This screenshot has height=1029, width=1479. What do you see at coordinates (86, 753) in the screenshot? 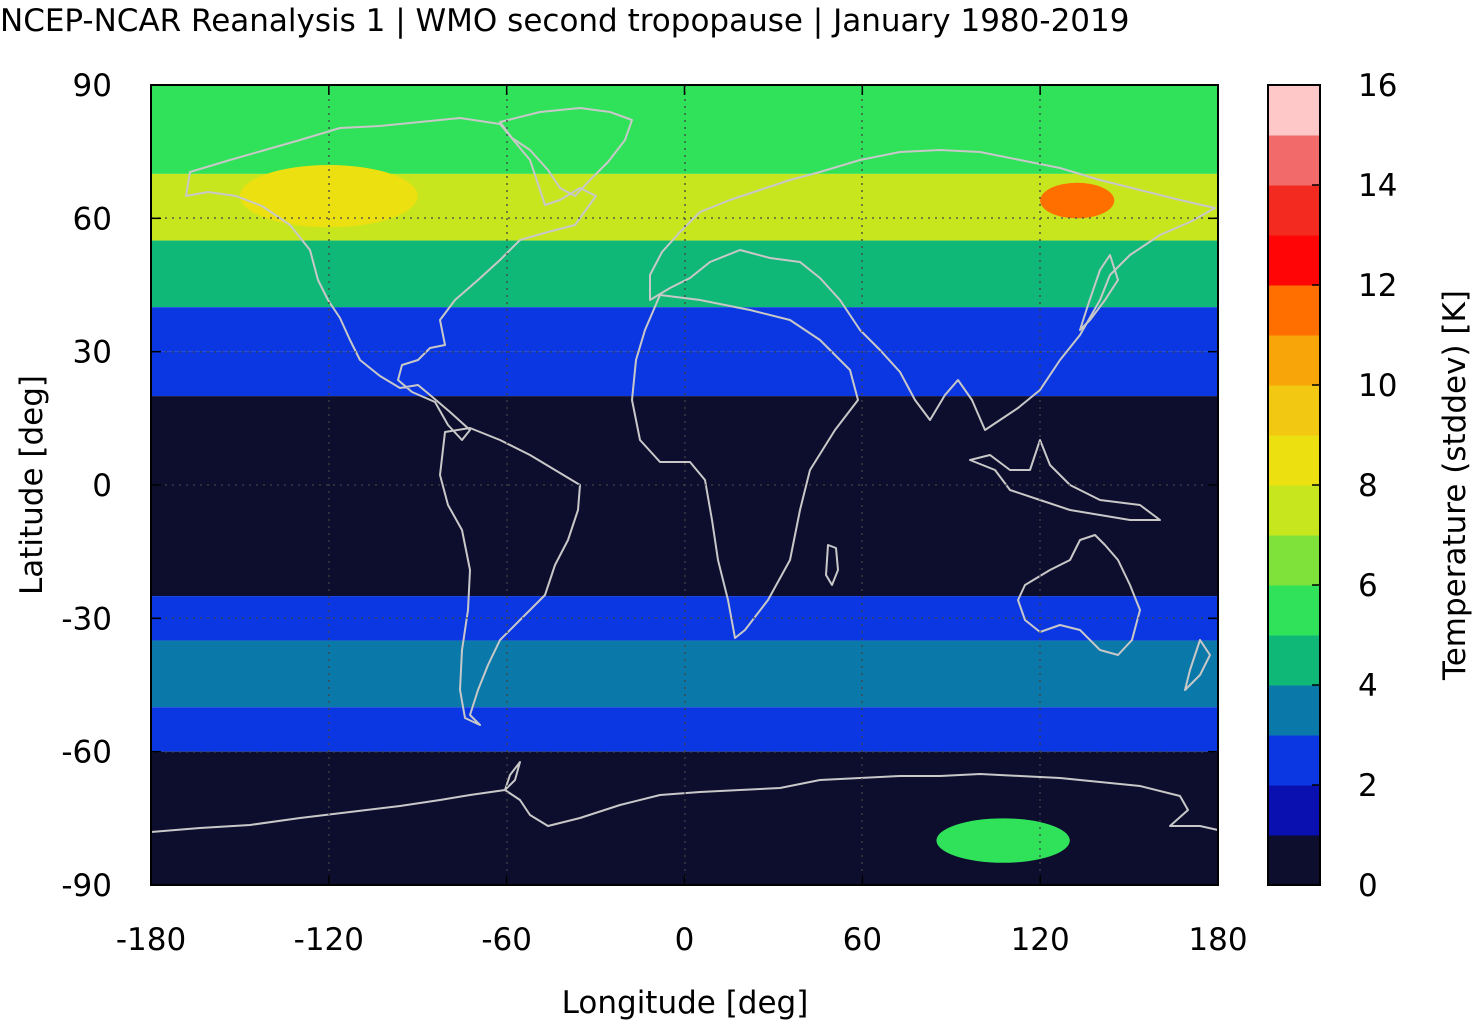
I see `y-tick-label: -60` at bounding box center [86, 753].